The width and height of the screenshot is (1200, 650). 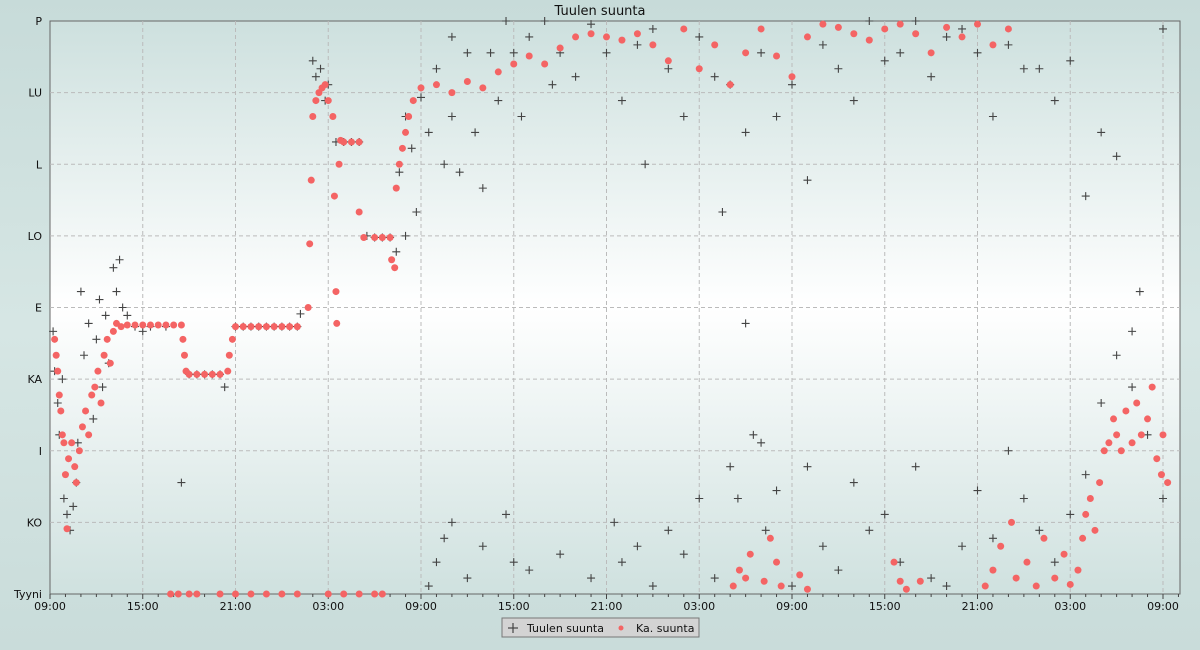 I want to click on legend: Tuulen suunta Ka. suunta, so click(x=600, y=627).